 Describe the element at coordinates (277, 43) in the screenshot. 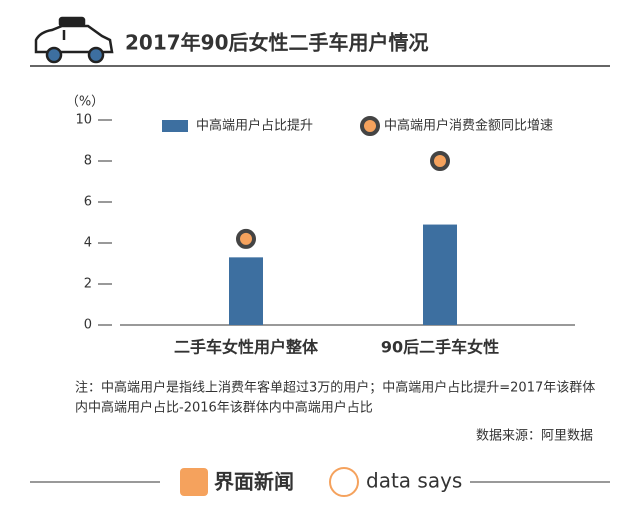

I see `chart-title: 2017年90后女性二手车用户情况` at that location.